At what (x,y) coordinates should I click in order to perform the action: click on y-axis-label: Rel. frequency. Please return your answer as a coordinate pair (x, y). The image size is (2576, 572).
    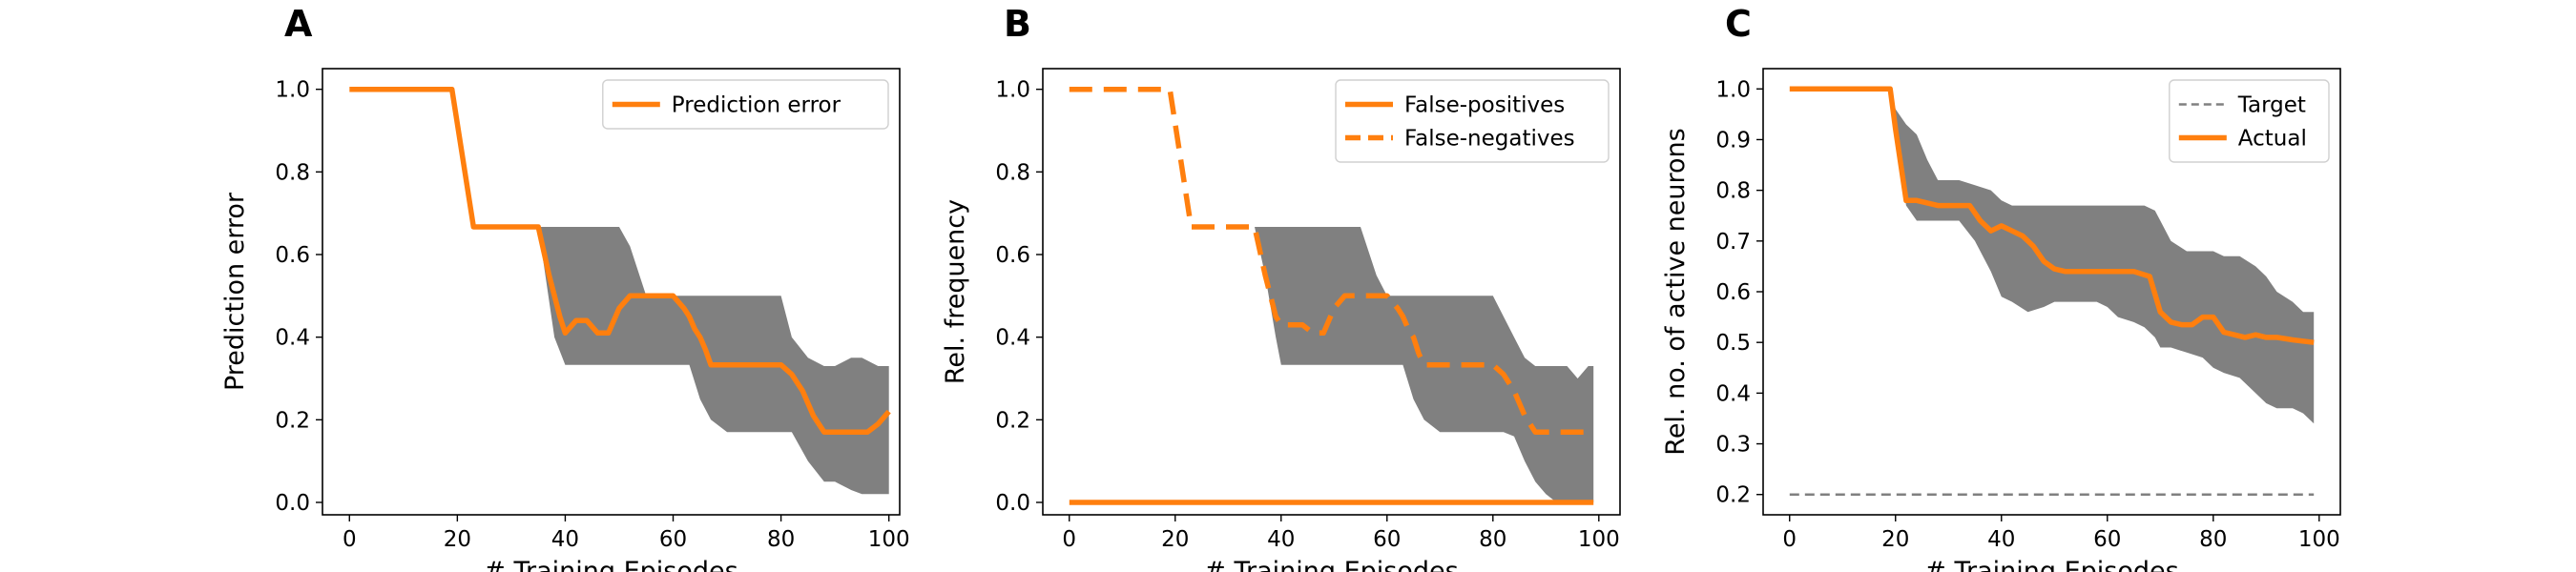
    Looking at the image, I should click on (955, 291).